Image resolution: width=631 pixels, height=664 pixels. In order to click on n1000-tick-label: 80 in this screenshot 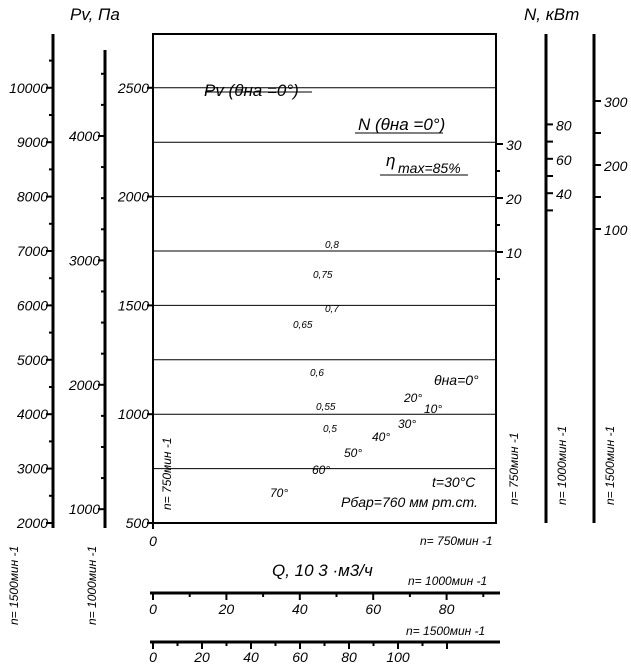, I will do `click(564, 125)`.